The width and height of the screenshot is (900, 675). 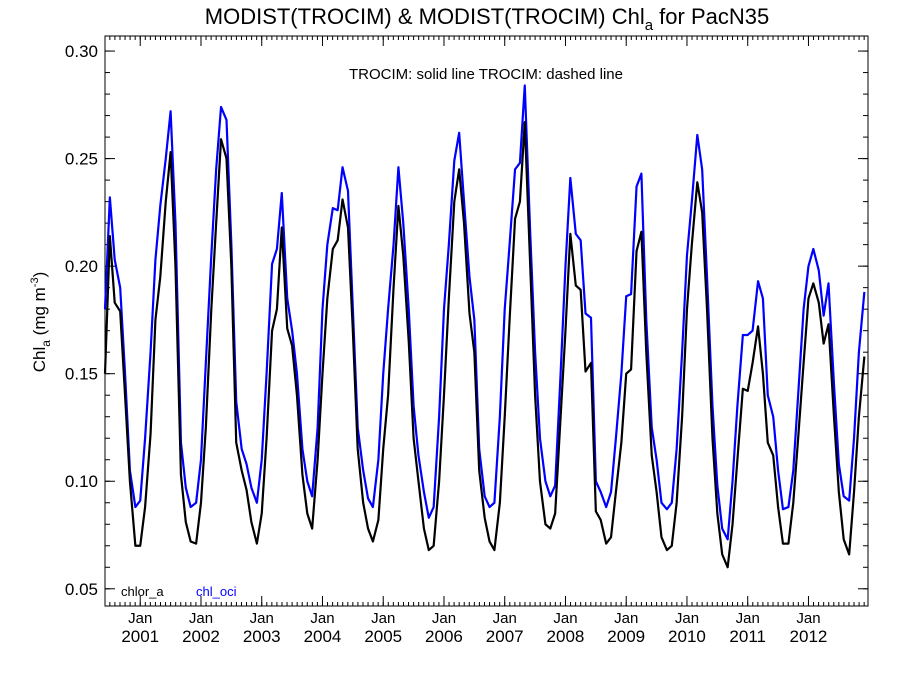 I want to click on x-tick-year: 2009, so click(x=626, y=636).